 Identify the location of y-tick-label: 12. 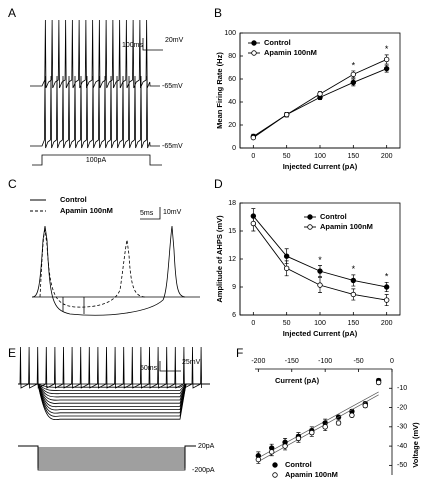
(232, 259).